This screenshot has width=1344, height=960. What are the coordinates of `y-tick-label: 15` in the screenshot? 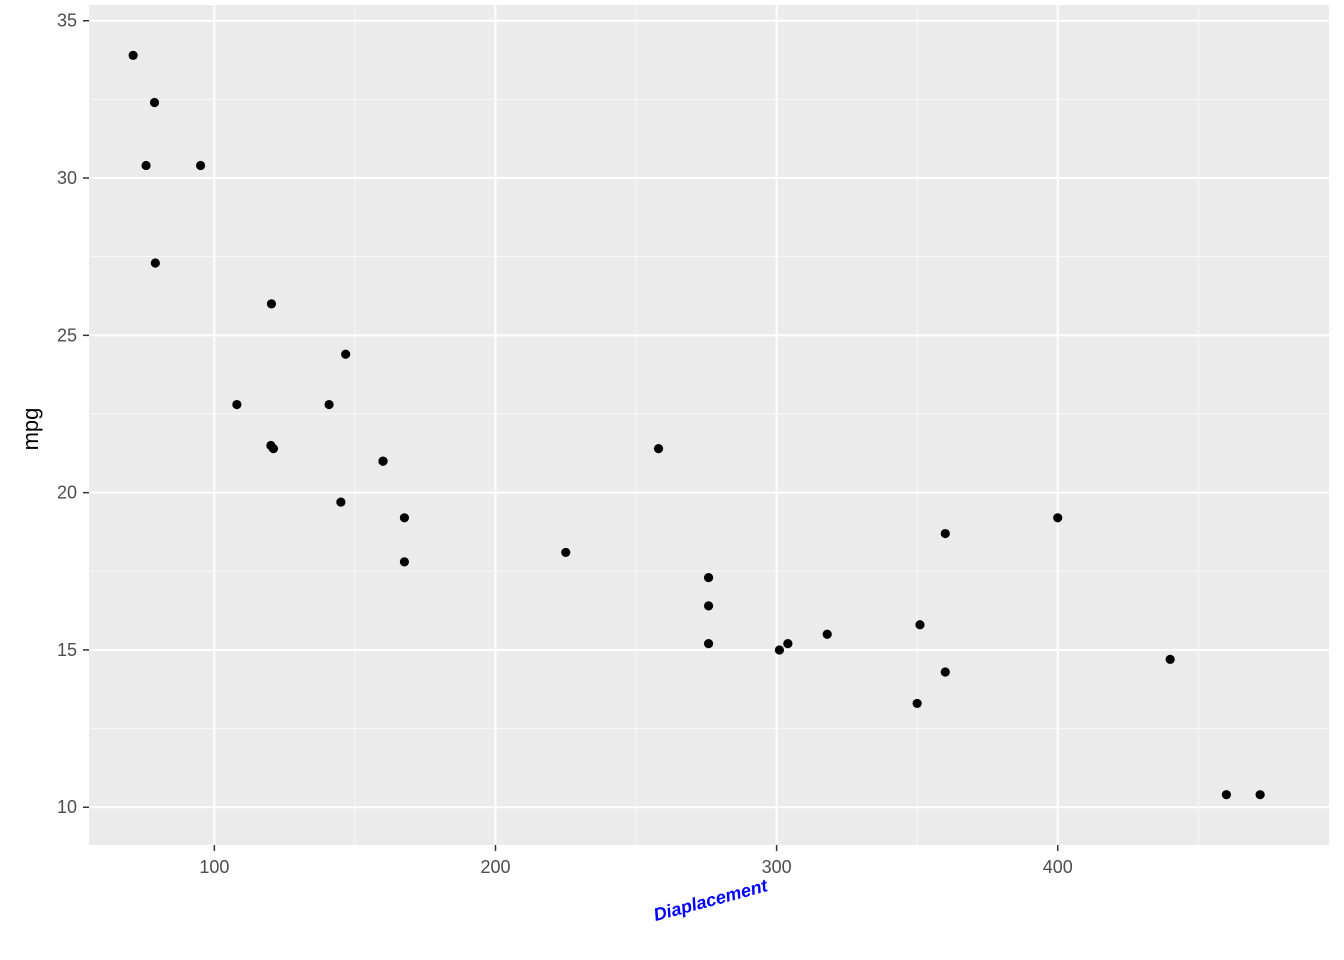 It's located at (67, 650).